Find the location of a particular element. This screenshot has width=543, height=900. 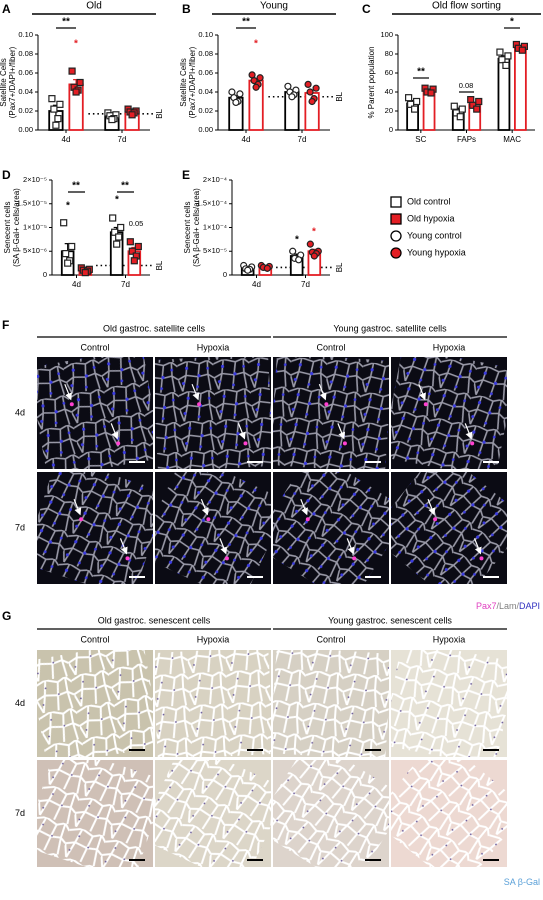

row-label: 7d is located at coordinates (20, 527).